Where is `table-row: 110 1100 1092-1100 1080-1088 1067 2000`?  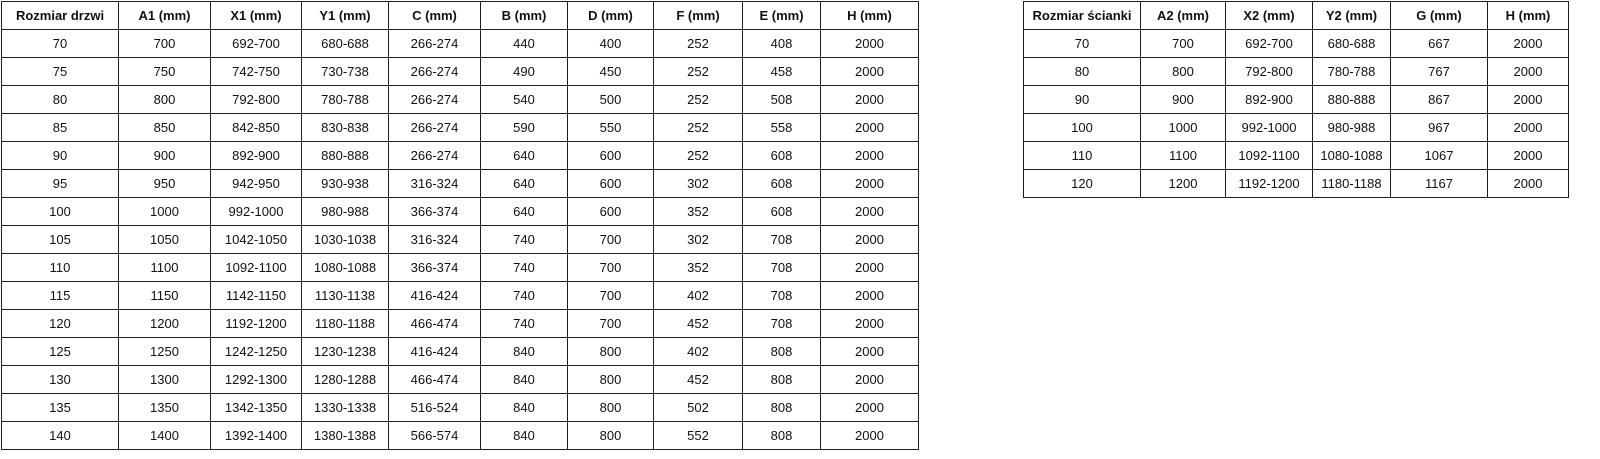
table-row: 110 1100 1092-1100 1080-1088 1067 2000 is located at coordinates (1296, 155).